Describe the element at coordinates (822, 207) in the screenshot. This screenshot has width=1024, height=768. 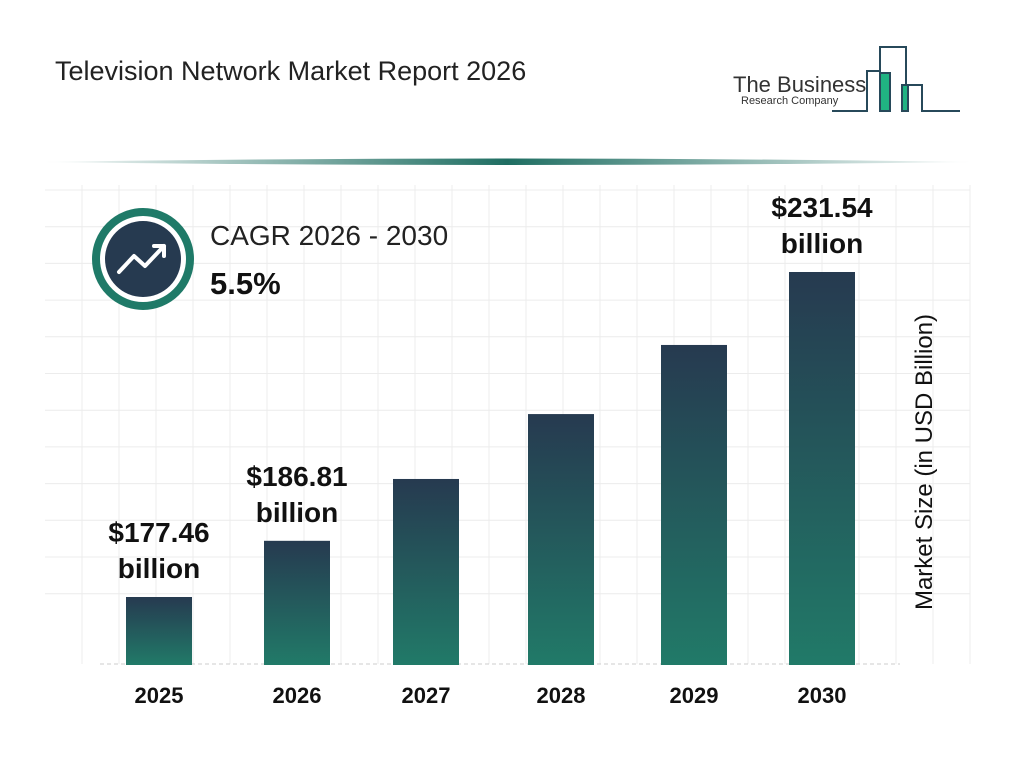
I see `data-label-line1: $231.54` at that location.